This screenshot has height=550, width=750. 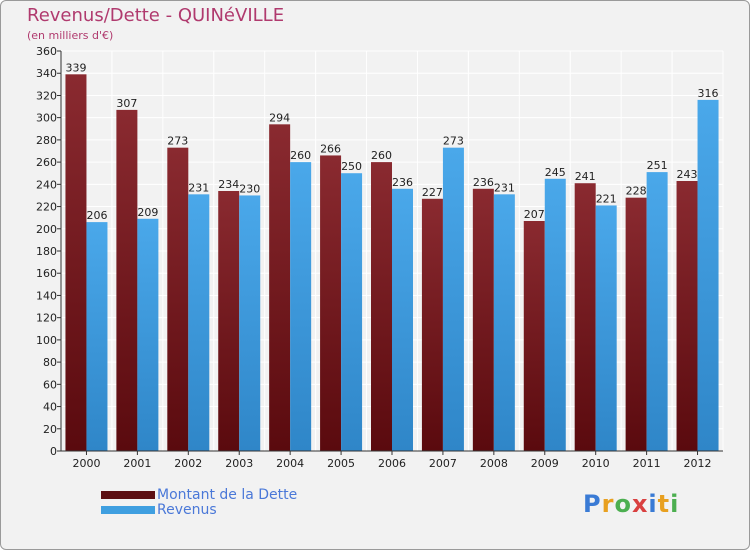 I want to click on chart-title: Revenus/Dette - QUINéVILLE, so click(x=156, y=15).